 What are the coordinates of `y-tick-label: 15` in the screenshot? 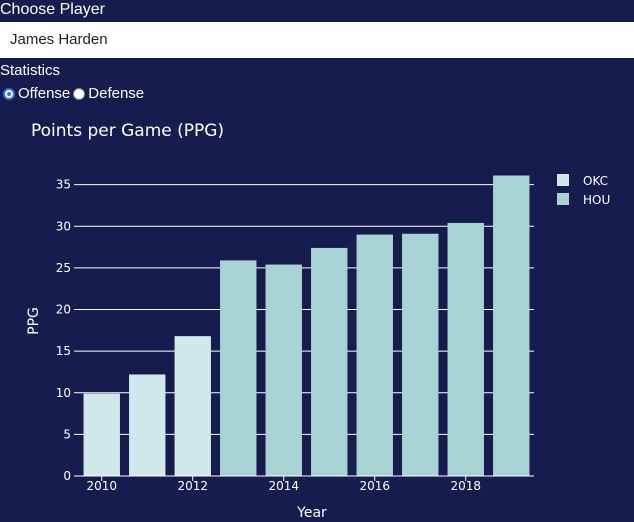 It's located at (63, 351).